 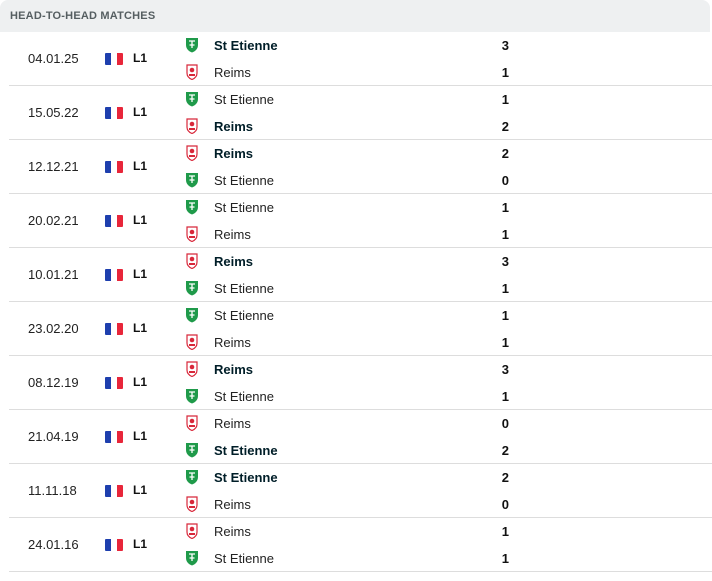 I want to click on match-row: 08.12.19 L1 Reims 3 St Etienne 1, so click(x=360, y=383).